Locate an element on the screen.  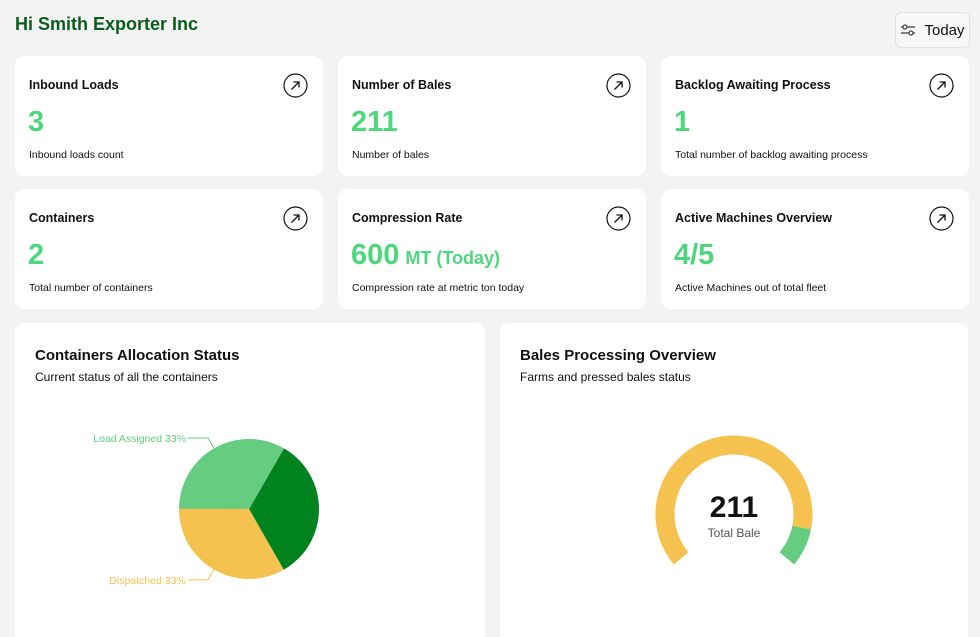
panel-title: Containers Allocation Status is located at coordinates (137, 355).